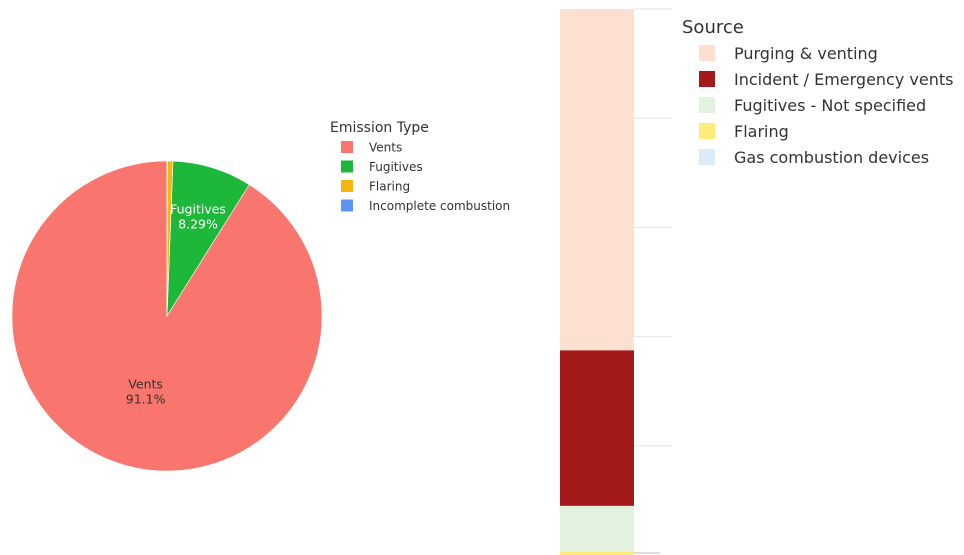 The height and width of the screenshot is (555, 964). I want to click on pie-legend-swatch-vents, so click(347, 147).